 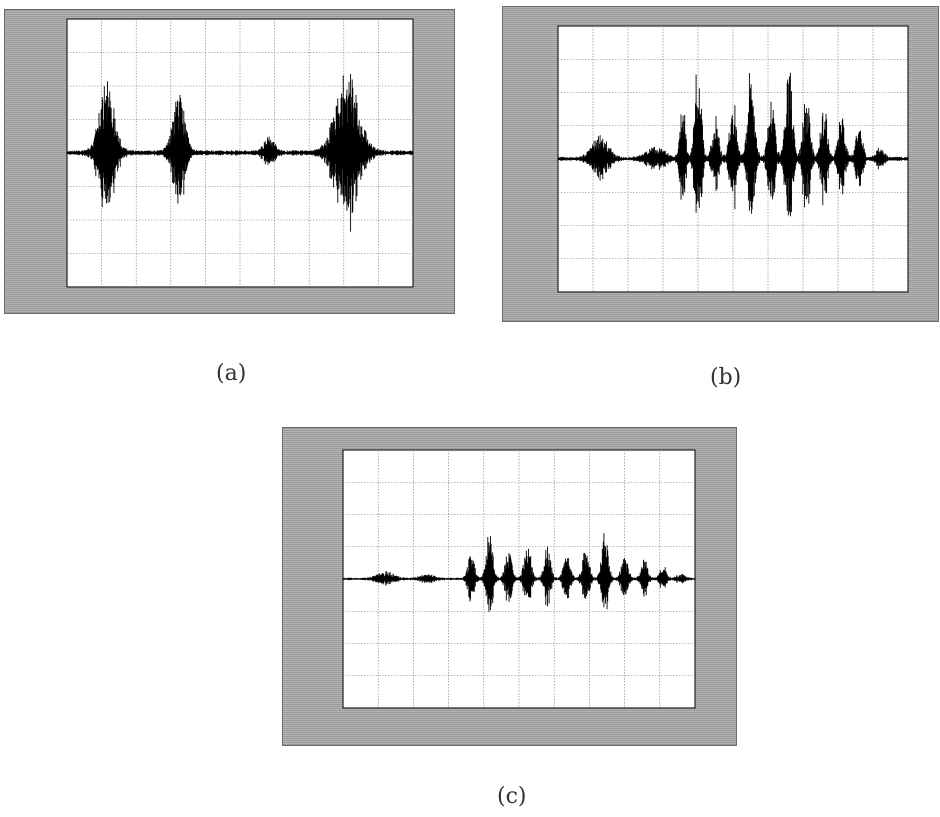 I want to click on caption-c: (c), so click(x=512, y=796).